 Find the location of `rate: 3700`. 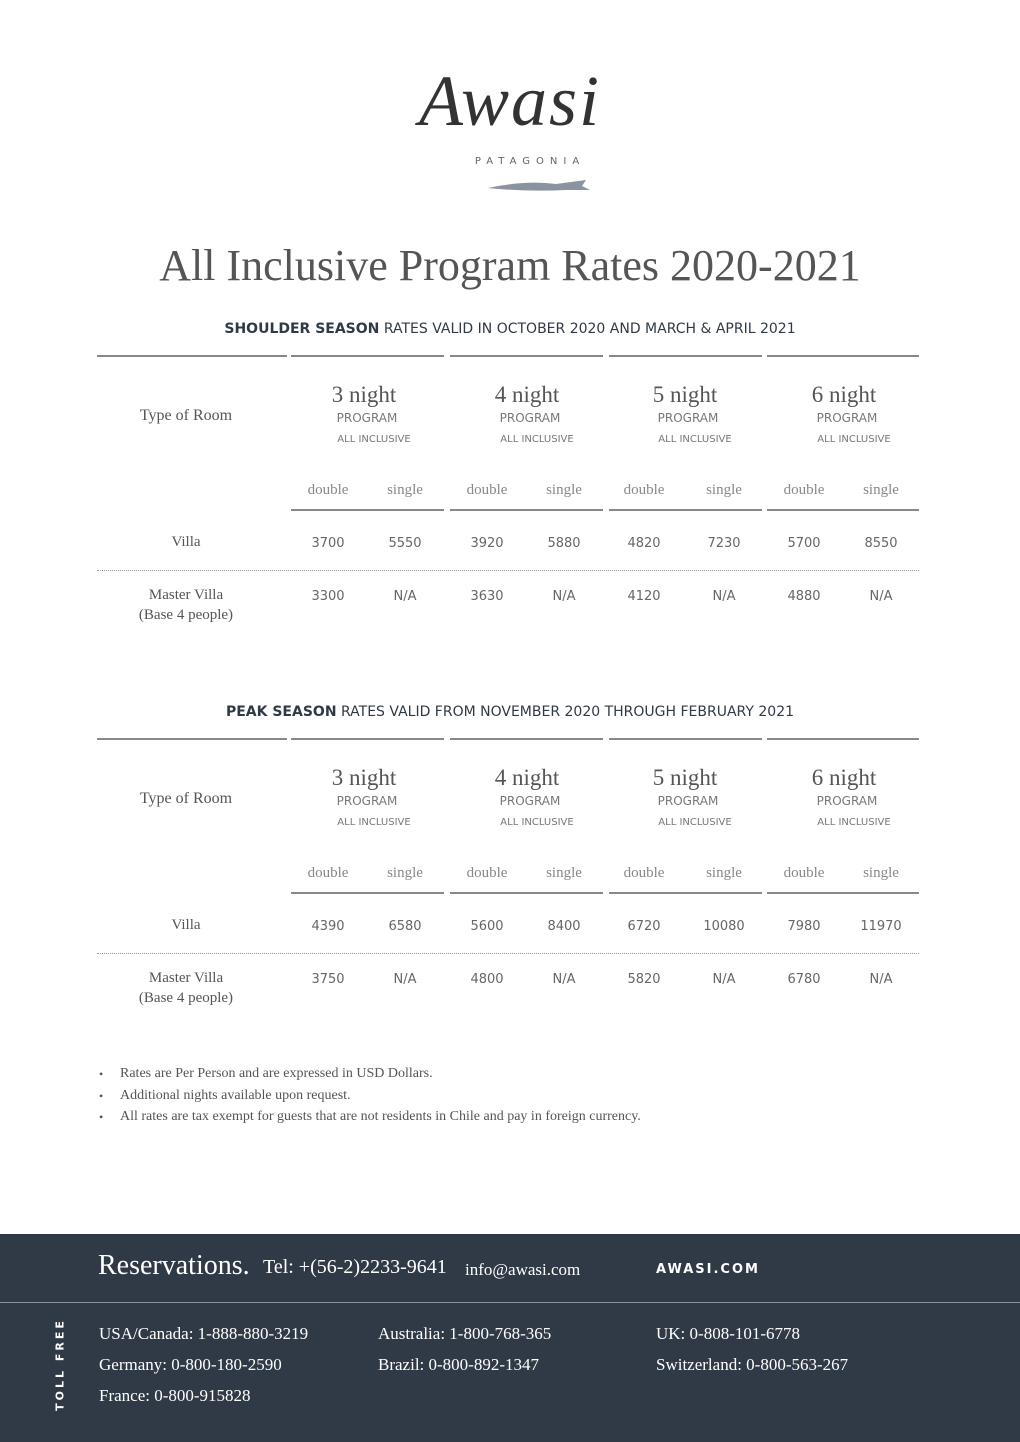

rate: 3700 is located at coordinates (328, 543).